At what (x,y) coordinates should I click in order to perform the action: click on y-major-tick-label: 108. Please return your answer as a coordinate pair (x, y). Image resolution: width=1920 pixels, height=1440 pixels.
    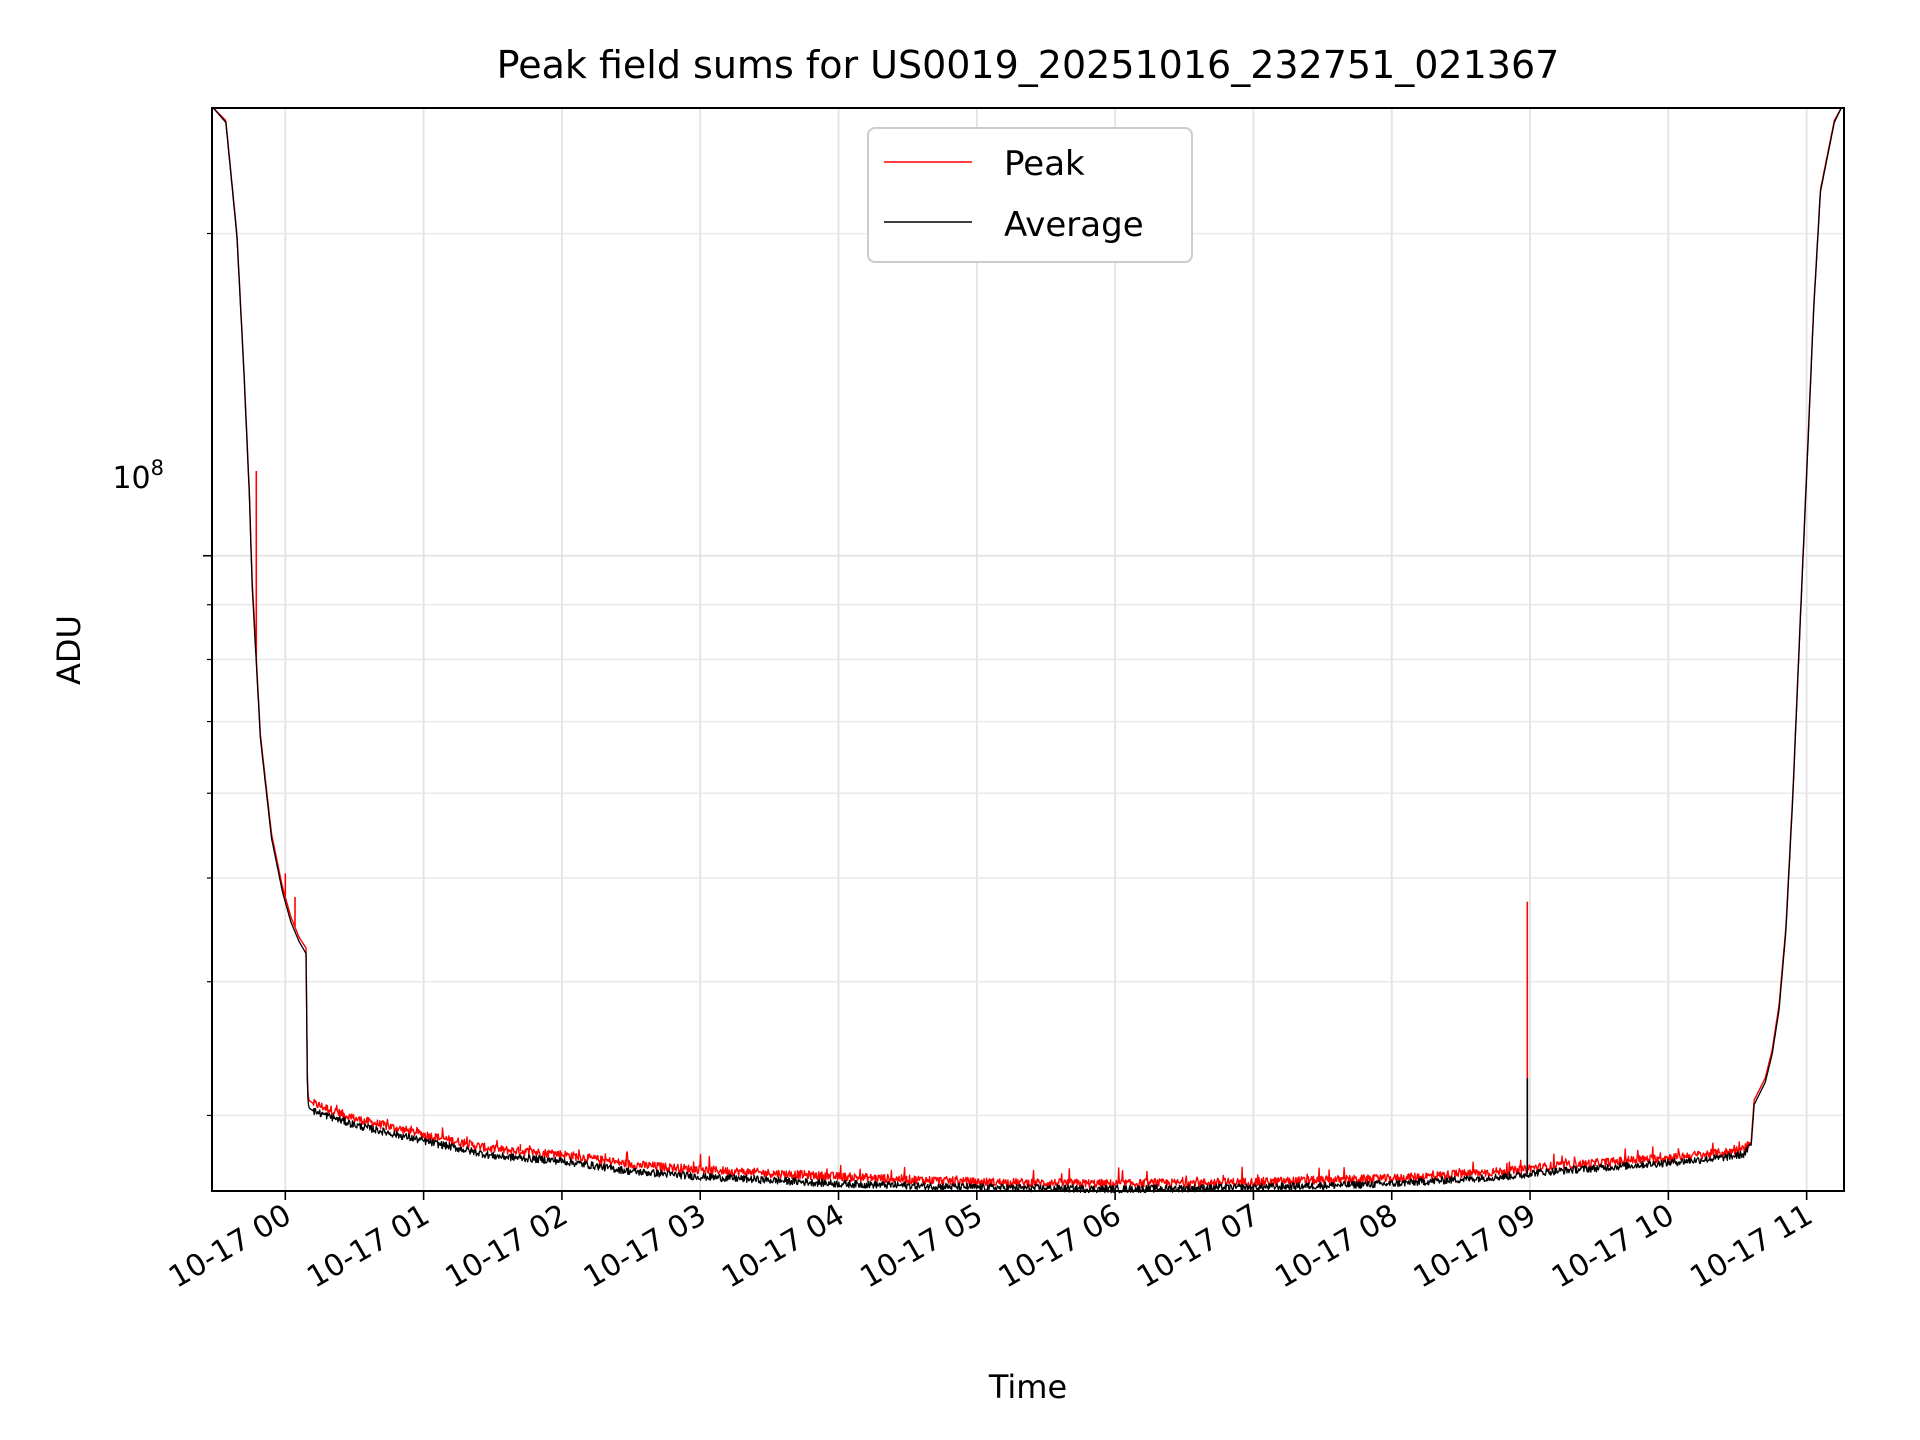
    Looking at the image, I should click on (138, 476).